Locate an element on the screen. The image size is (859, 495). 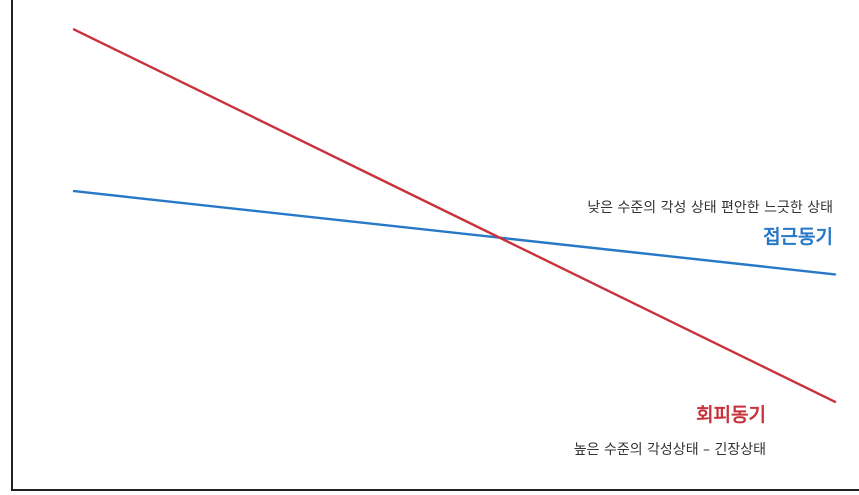
avoidance-label: 회피동기 is located at coordinates (731, 415).